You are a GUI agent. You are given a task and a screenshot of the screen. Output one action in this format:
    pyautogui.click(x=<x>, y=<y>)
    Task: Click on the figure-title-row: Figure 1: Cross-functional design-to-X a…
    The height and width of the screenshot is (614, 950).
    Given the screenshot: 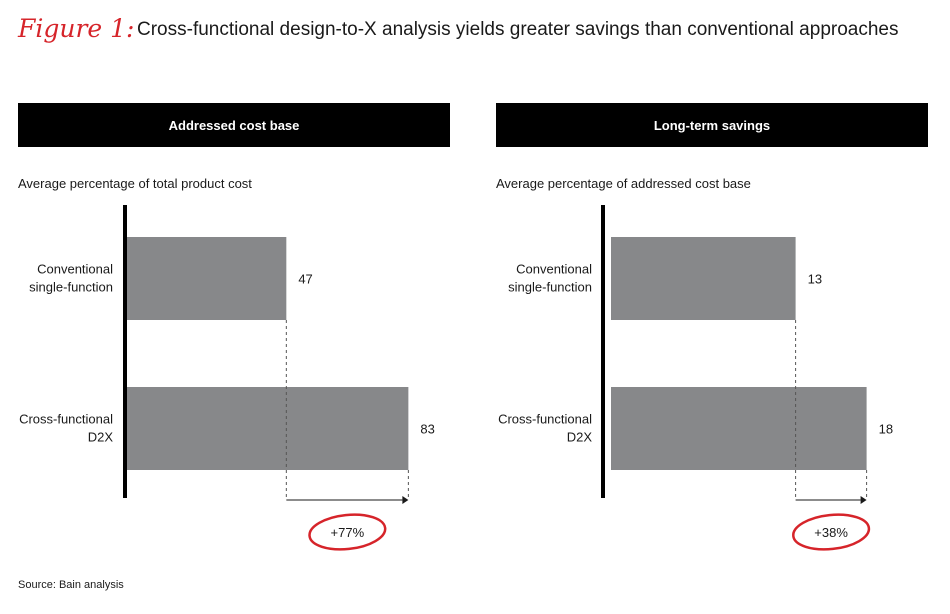 What is the action you would take?
    pyautogui.click(x=478, y=34)
    